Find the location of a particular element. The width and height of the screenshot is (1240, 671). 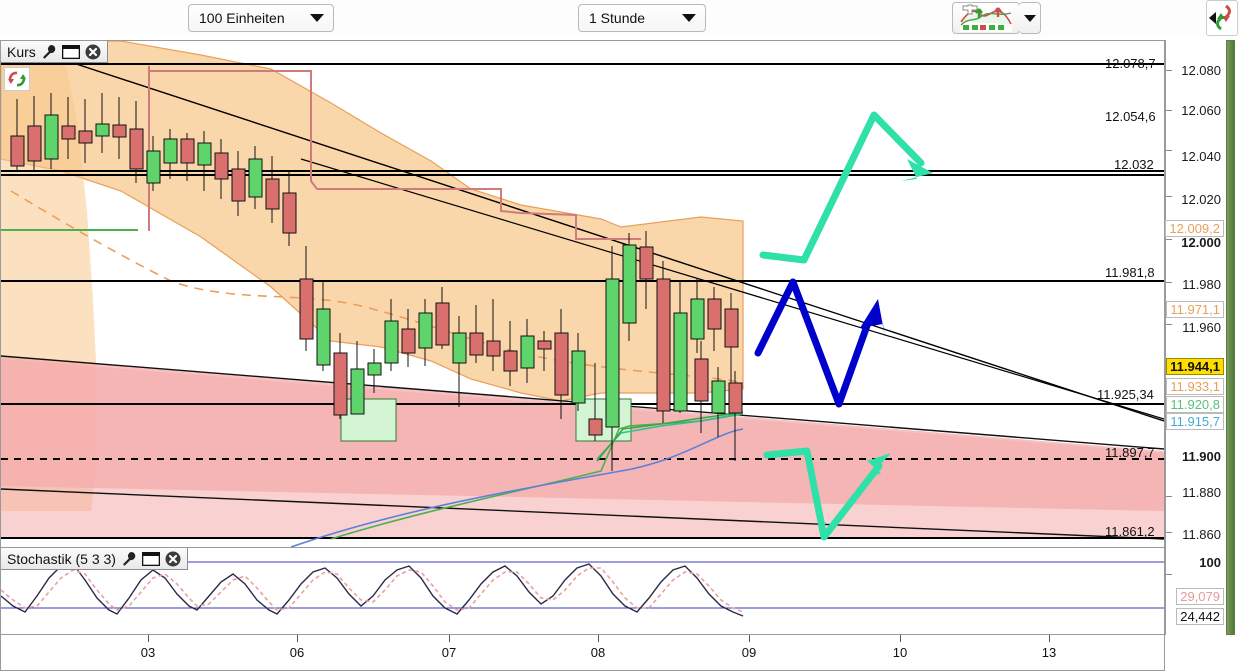

stoch-fill-blue is located at coordinates (372, 600).